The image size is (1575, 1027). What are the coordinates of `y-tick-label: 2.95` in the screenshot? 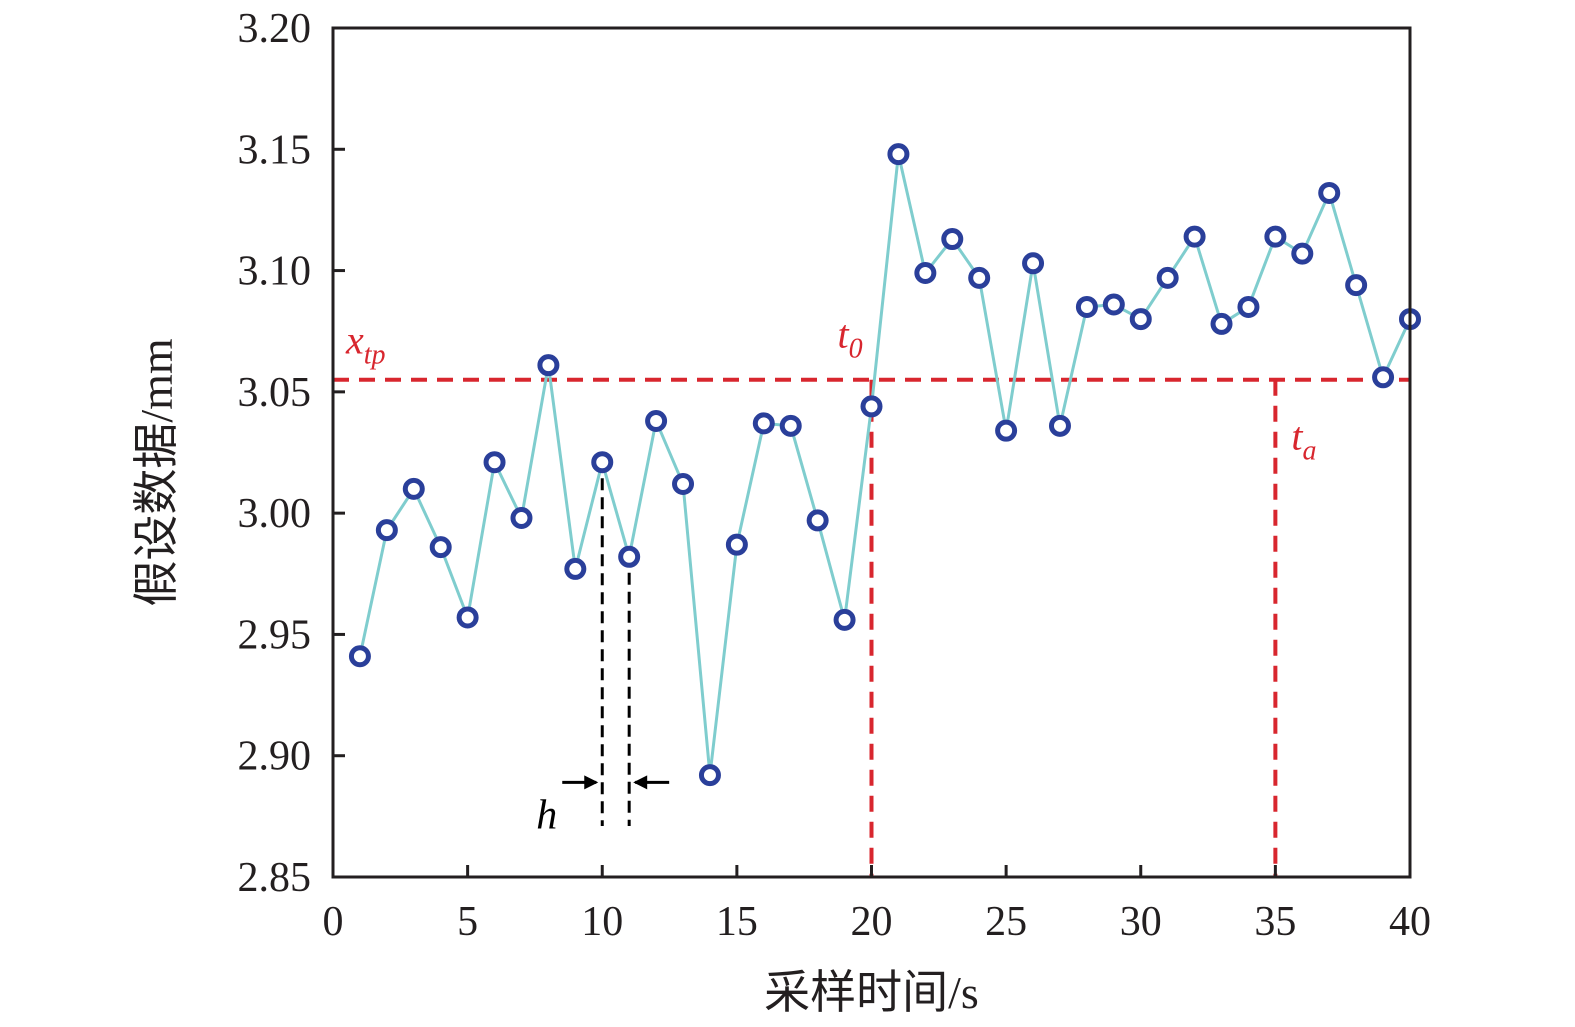 It's located at (275, 635).